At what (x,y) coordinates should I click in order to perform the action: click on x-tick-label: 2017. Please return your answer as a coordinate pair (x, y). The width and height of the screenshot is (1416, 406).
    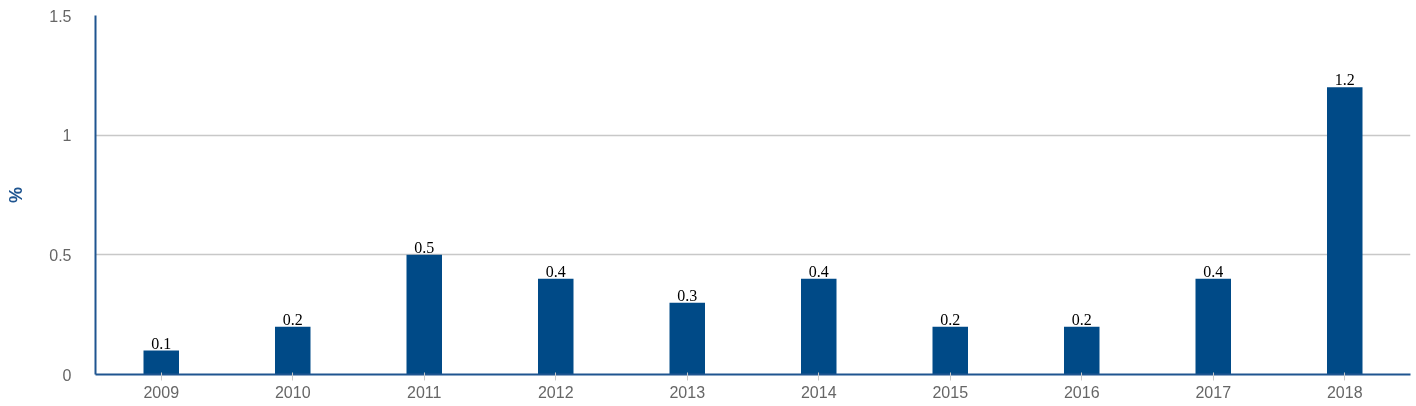
    Looking at the image, I should click on (1213, 392).